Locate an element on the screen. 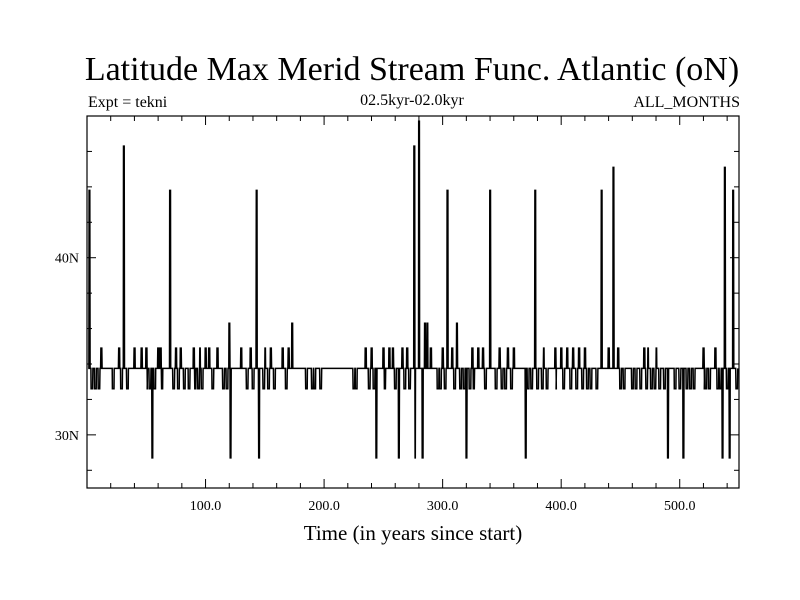 This screenshot has height=600, width=800. x-axis-label: Time (in years since start) is located at coordinates (413, 533).